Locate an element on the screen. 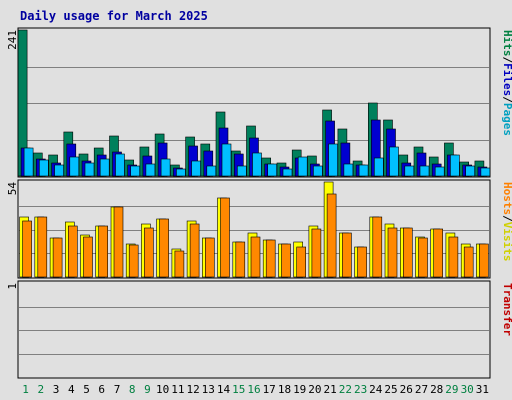 The width and height of the screenshot is (512, 400). side-label-part: Files is located at coordinates (506, 79).